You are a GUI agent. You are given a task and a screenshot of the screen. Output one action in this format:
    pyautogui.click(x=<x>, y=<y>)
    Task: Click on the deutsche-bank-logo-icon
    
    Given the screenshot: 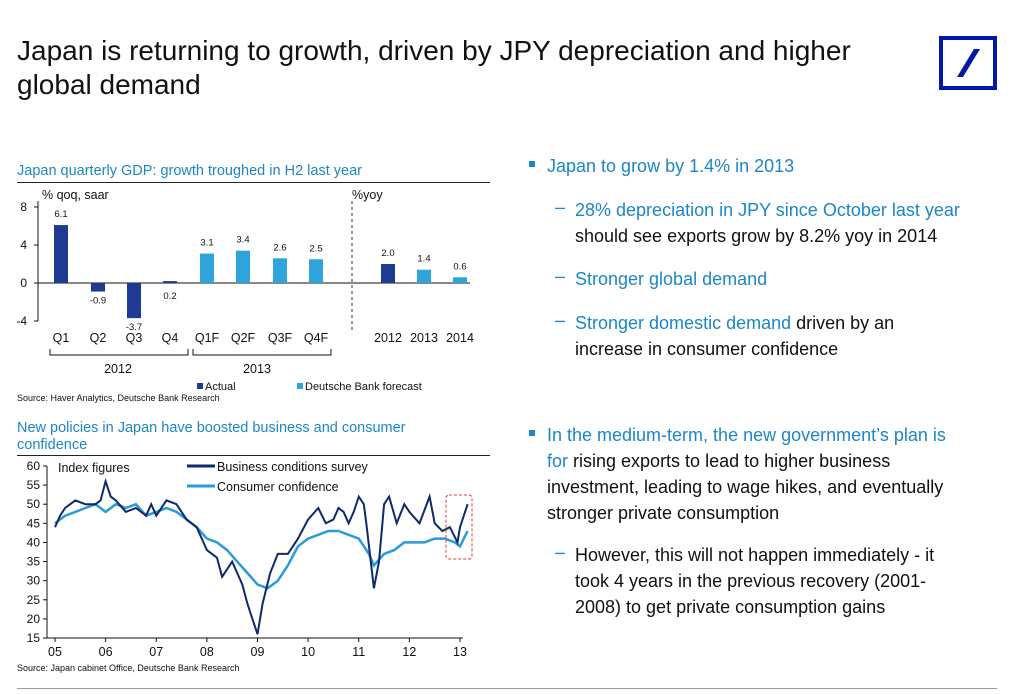 What is the action you would take?
    pyautogui.click(x=968, y=63)
    